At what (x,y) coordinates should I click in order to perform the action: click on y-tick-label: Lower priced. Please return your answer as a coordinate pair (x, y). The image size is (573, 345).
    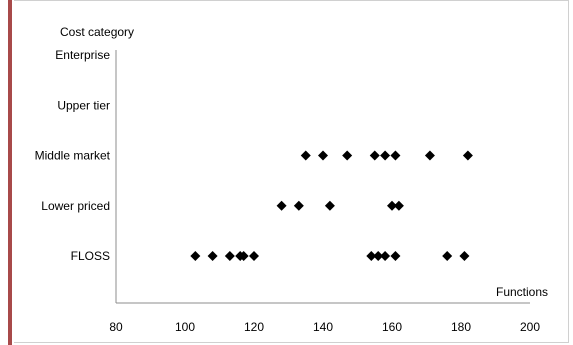
    Looking at the image, I should click on (75, 206).